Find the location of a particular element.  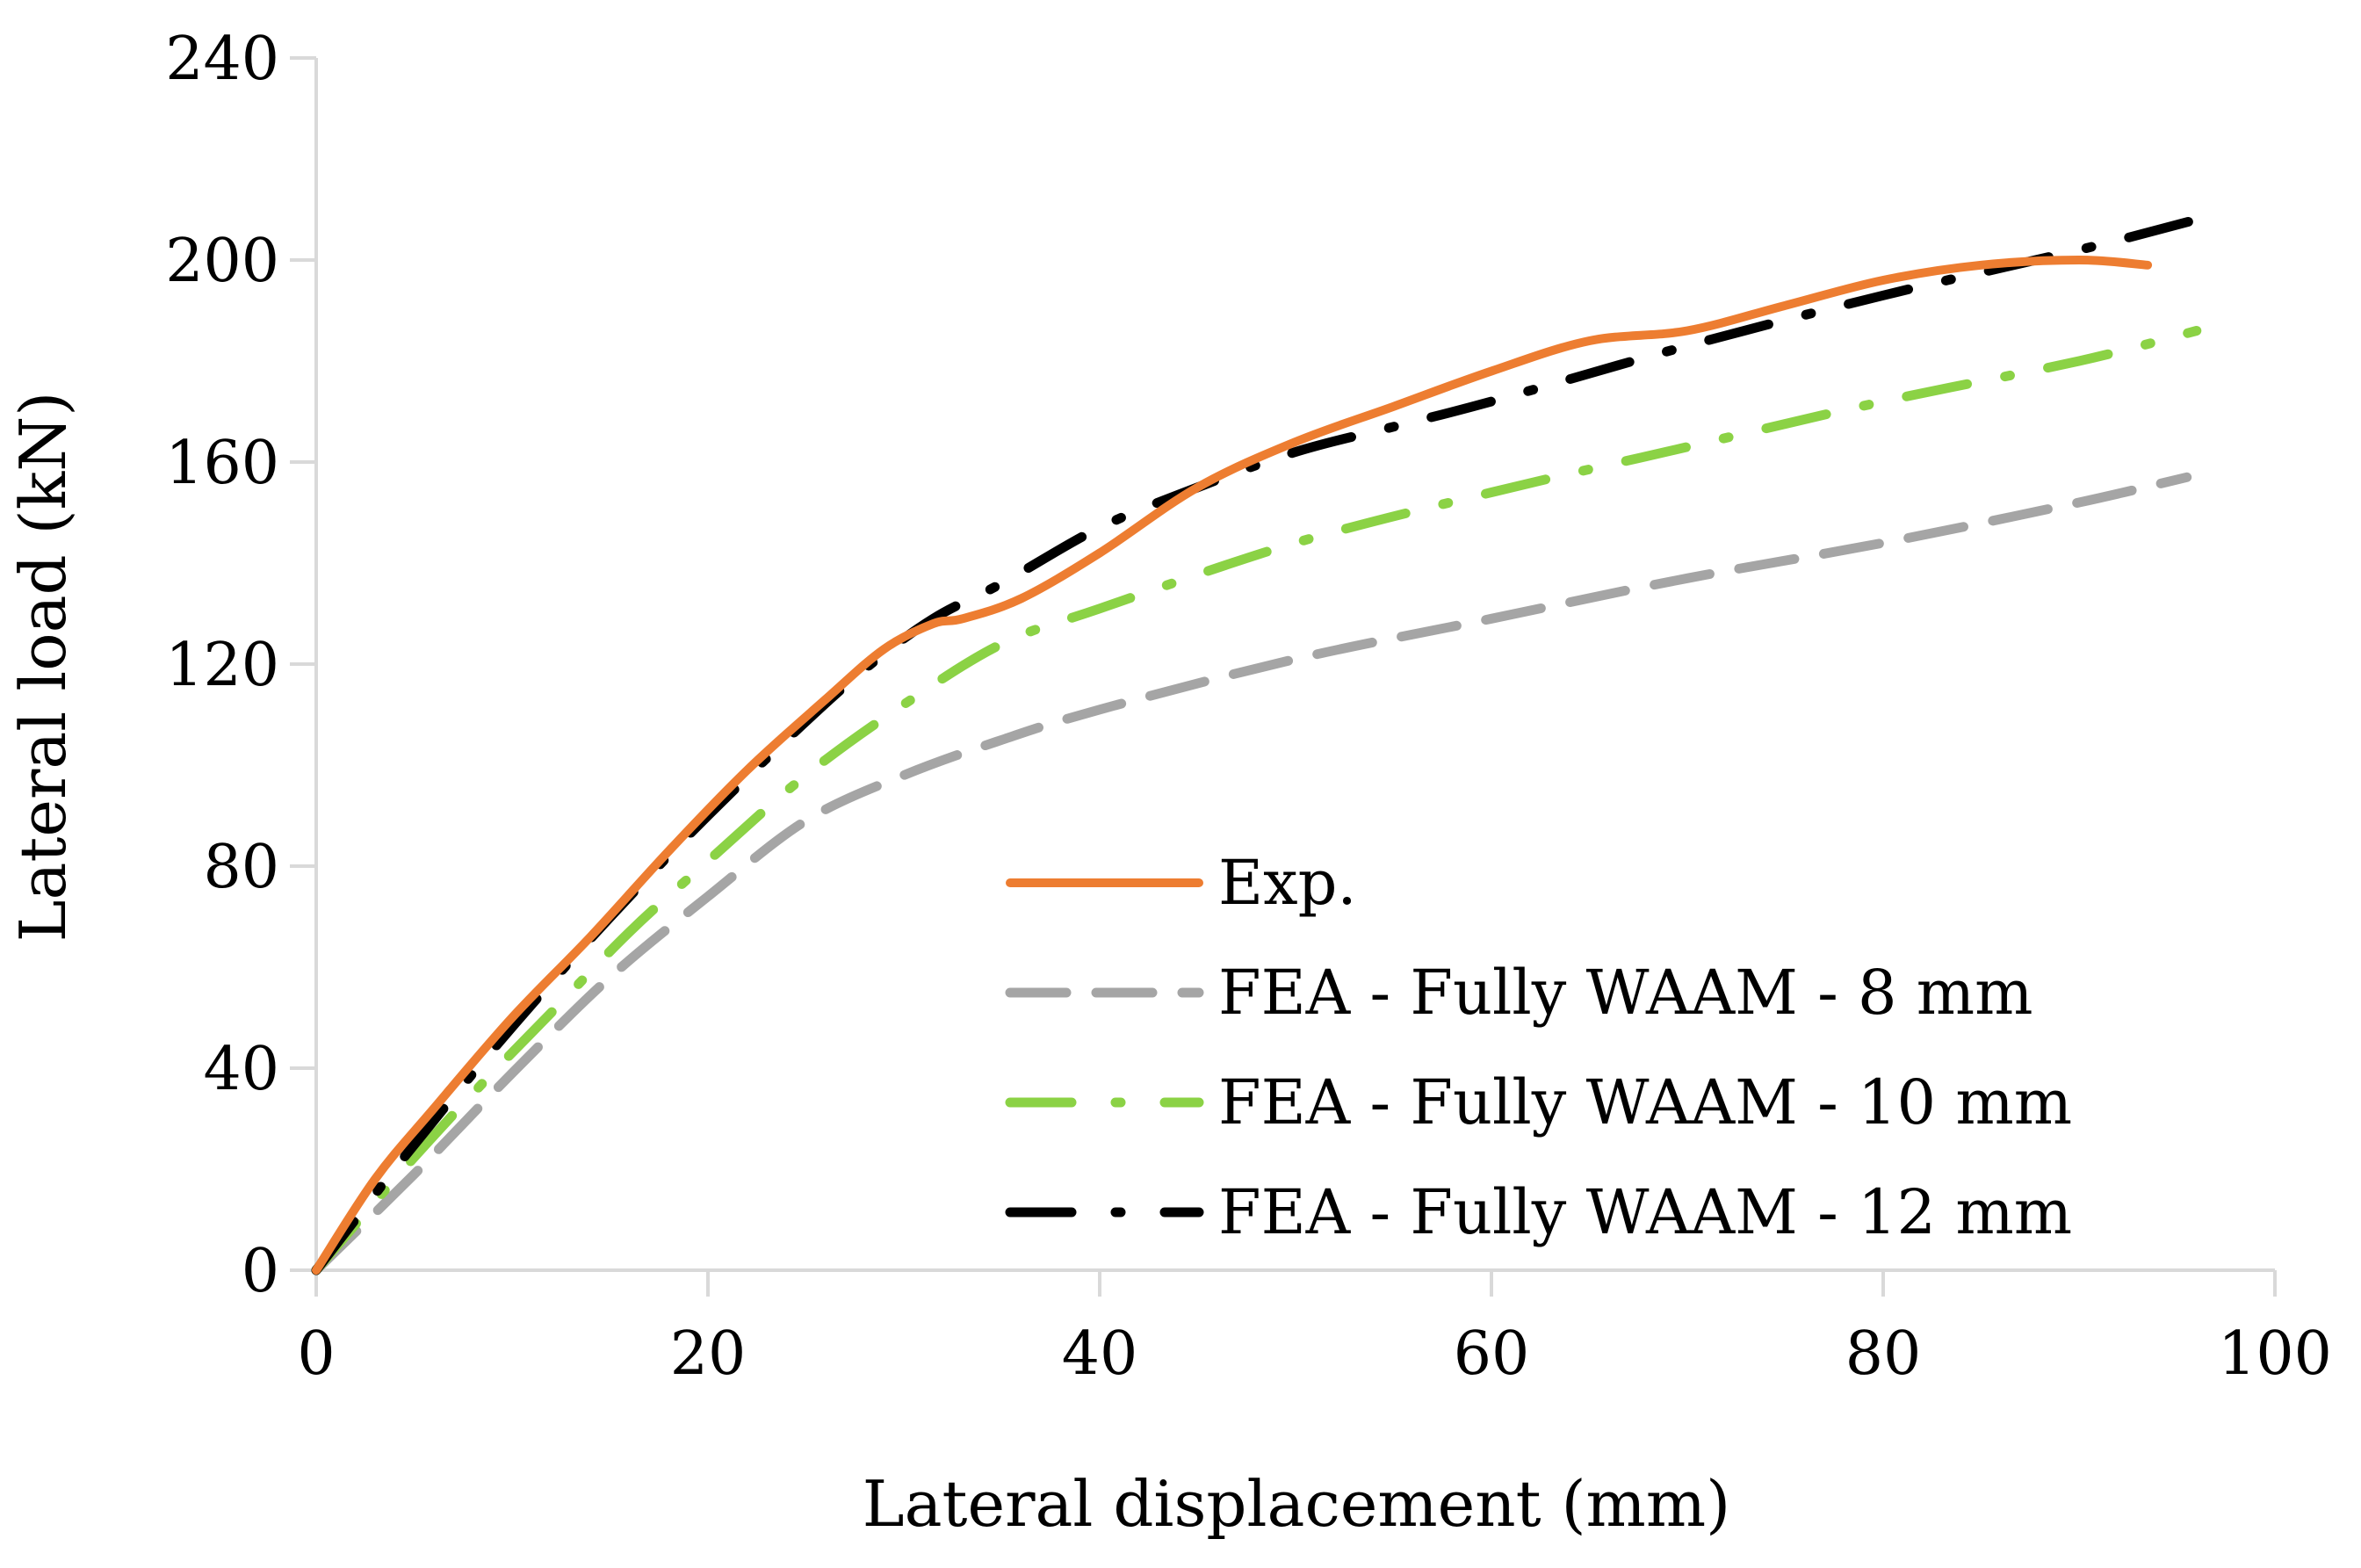

legend-label-2: FEA - Fully WAAM - 10 mm is located at coordinates (1645, 1102).